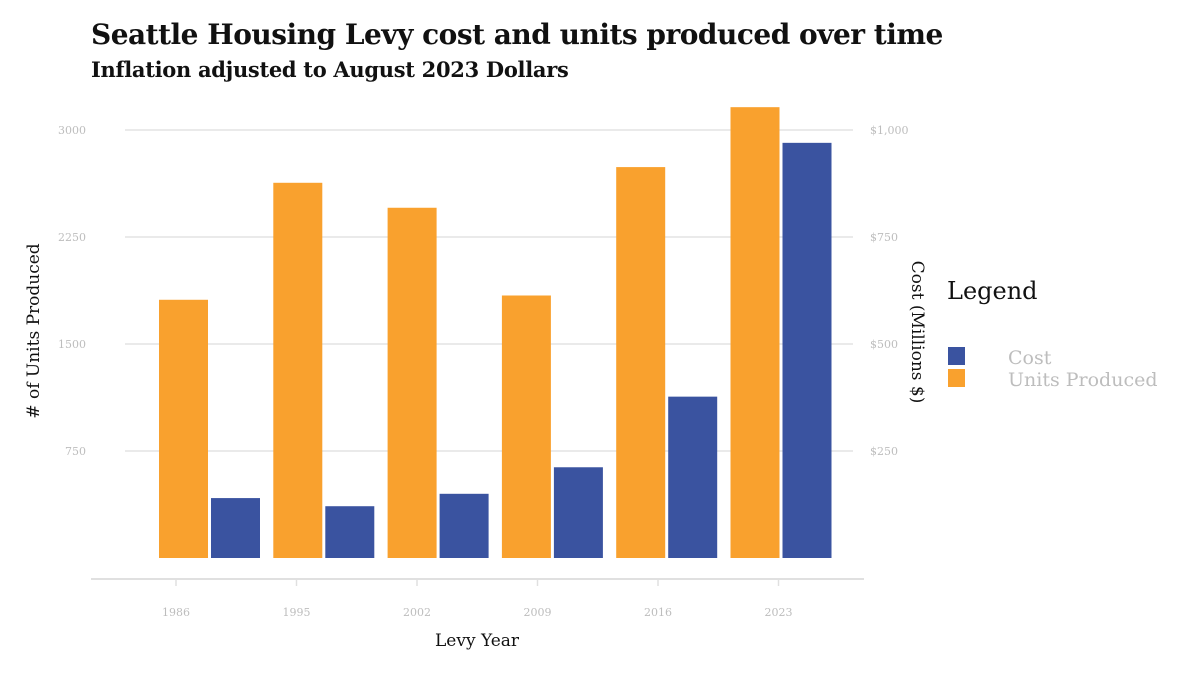 The width and height of the screenshot is (1200, 675). I want to click on x-axis-title: Levy Year, so click(477, 641).